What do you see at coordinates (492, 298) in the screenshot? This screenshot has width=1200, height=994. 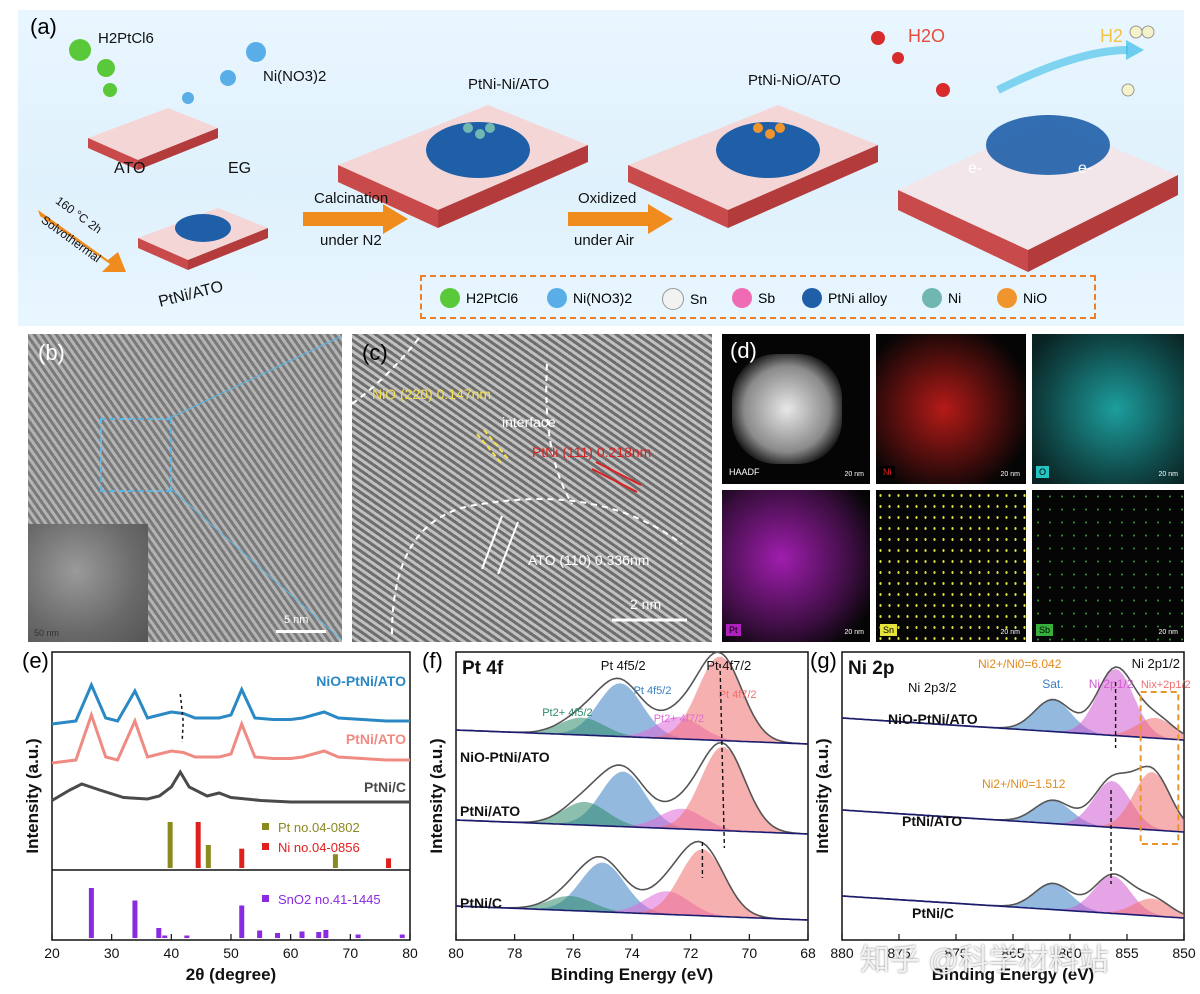 I see `legend-text: H2PtCl6` at bounding box center [492, 298].